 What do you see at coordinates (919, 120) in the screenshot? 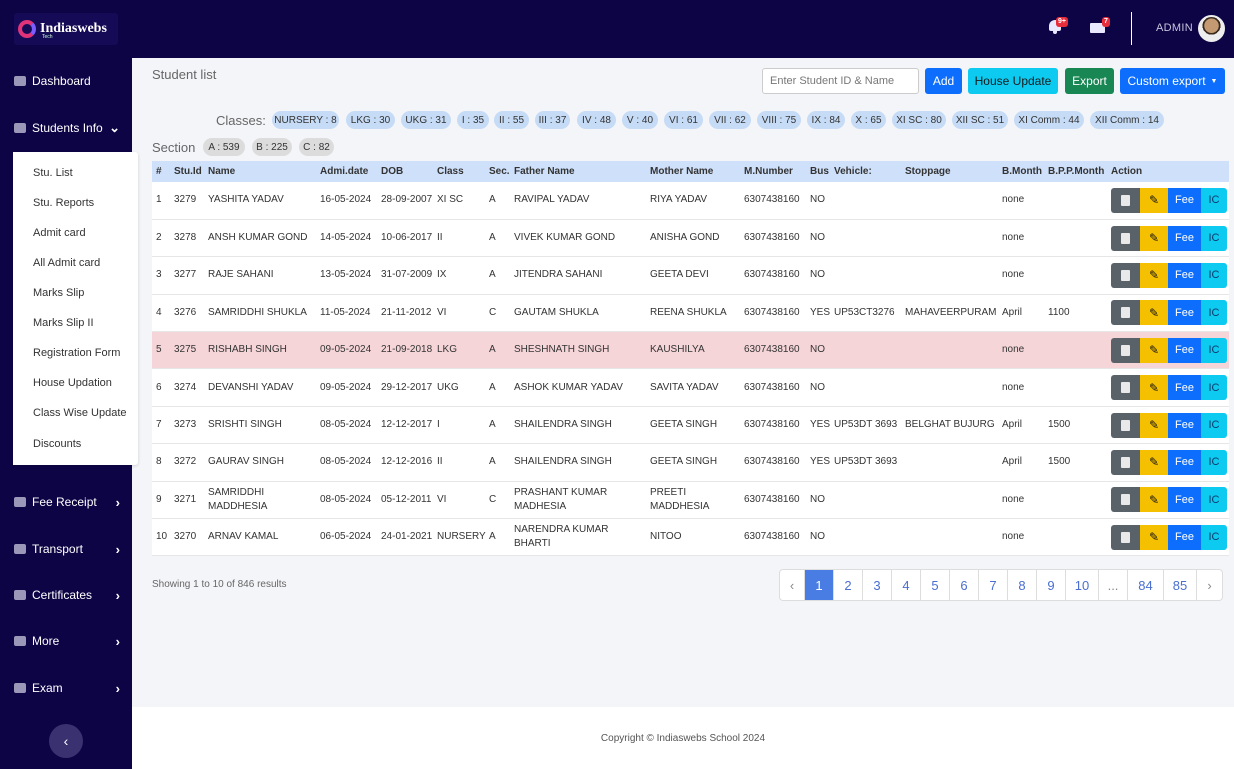
I see `class-pill: XI SC : 80` at bounding box center [919, 120].